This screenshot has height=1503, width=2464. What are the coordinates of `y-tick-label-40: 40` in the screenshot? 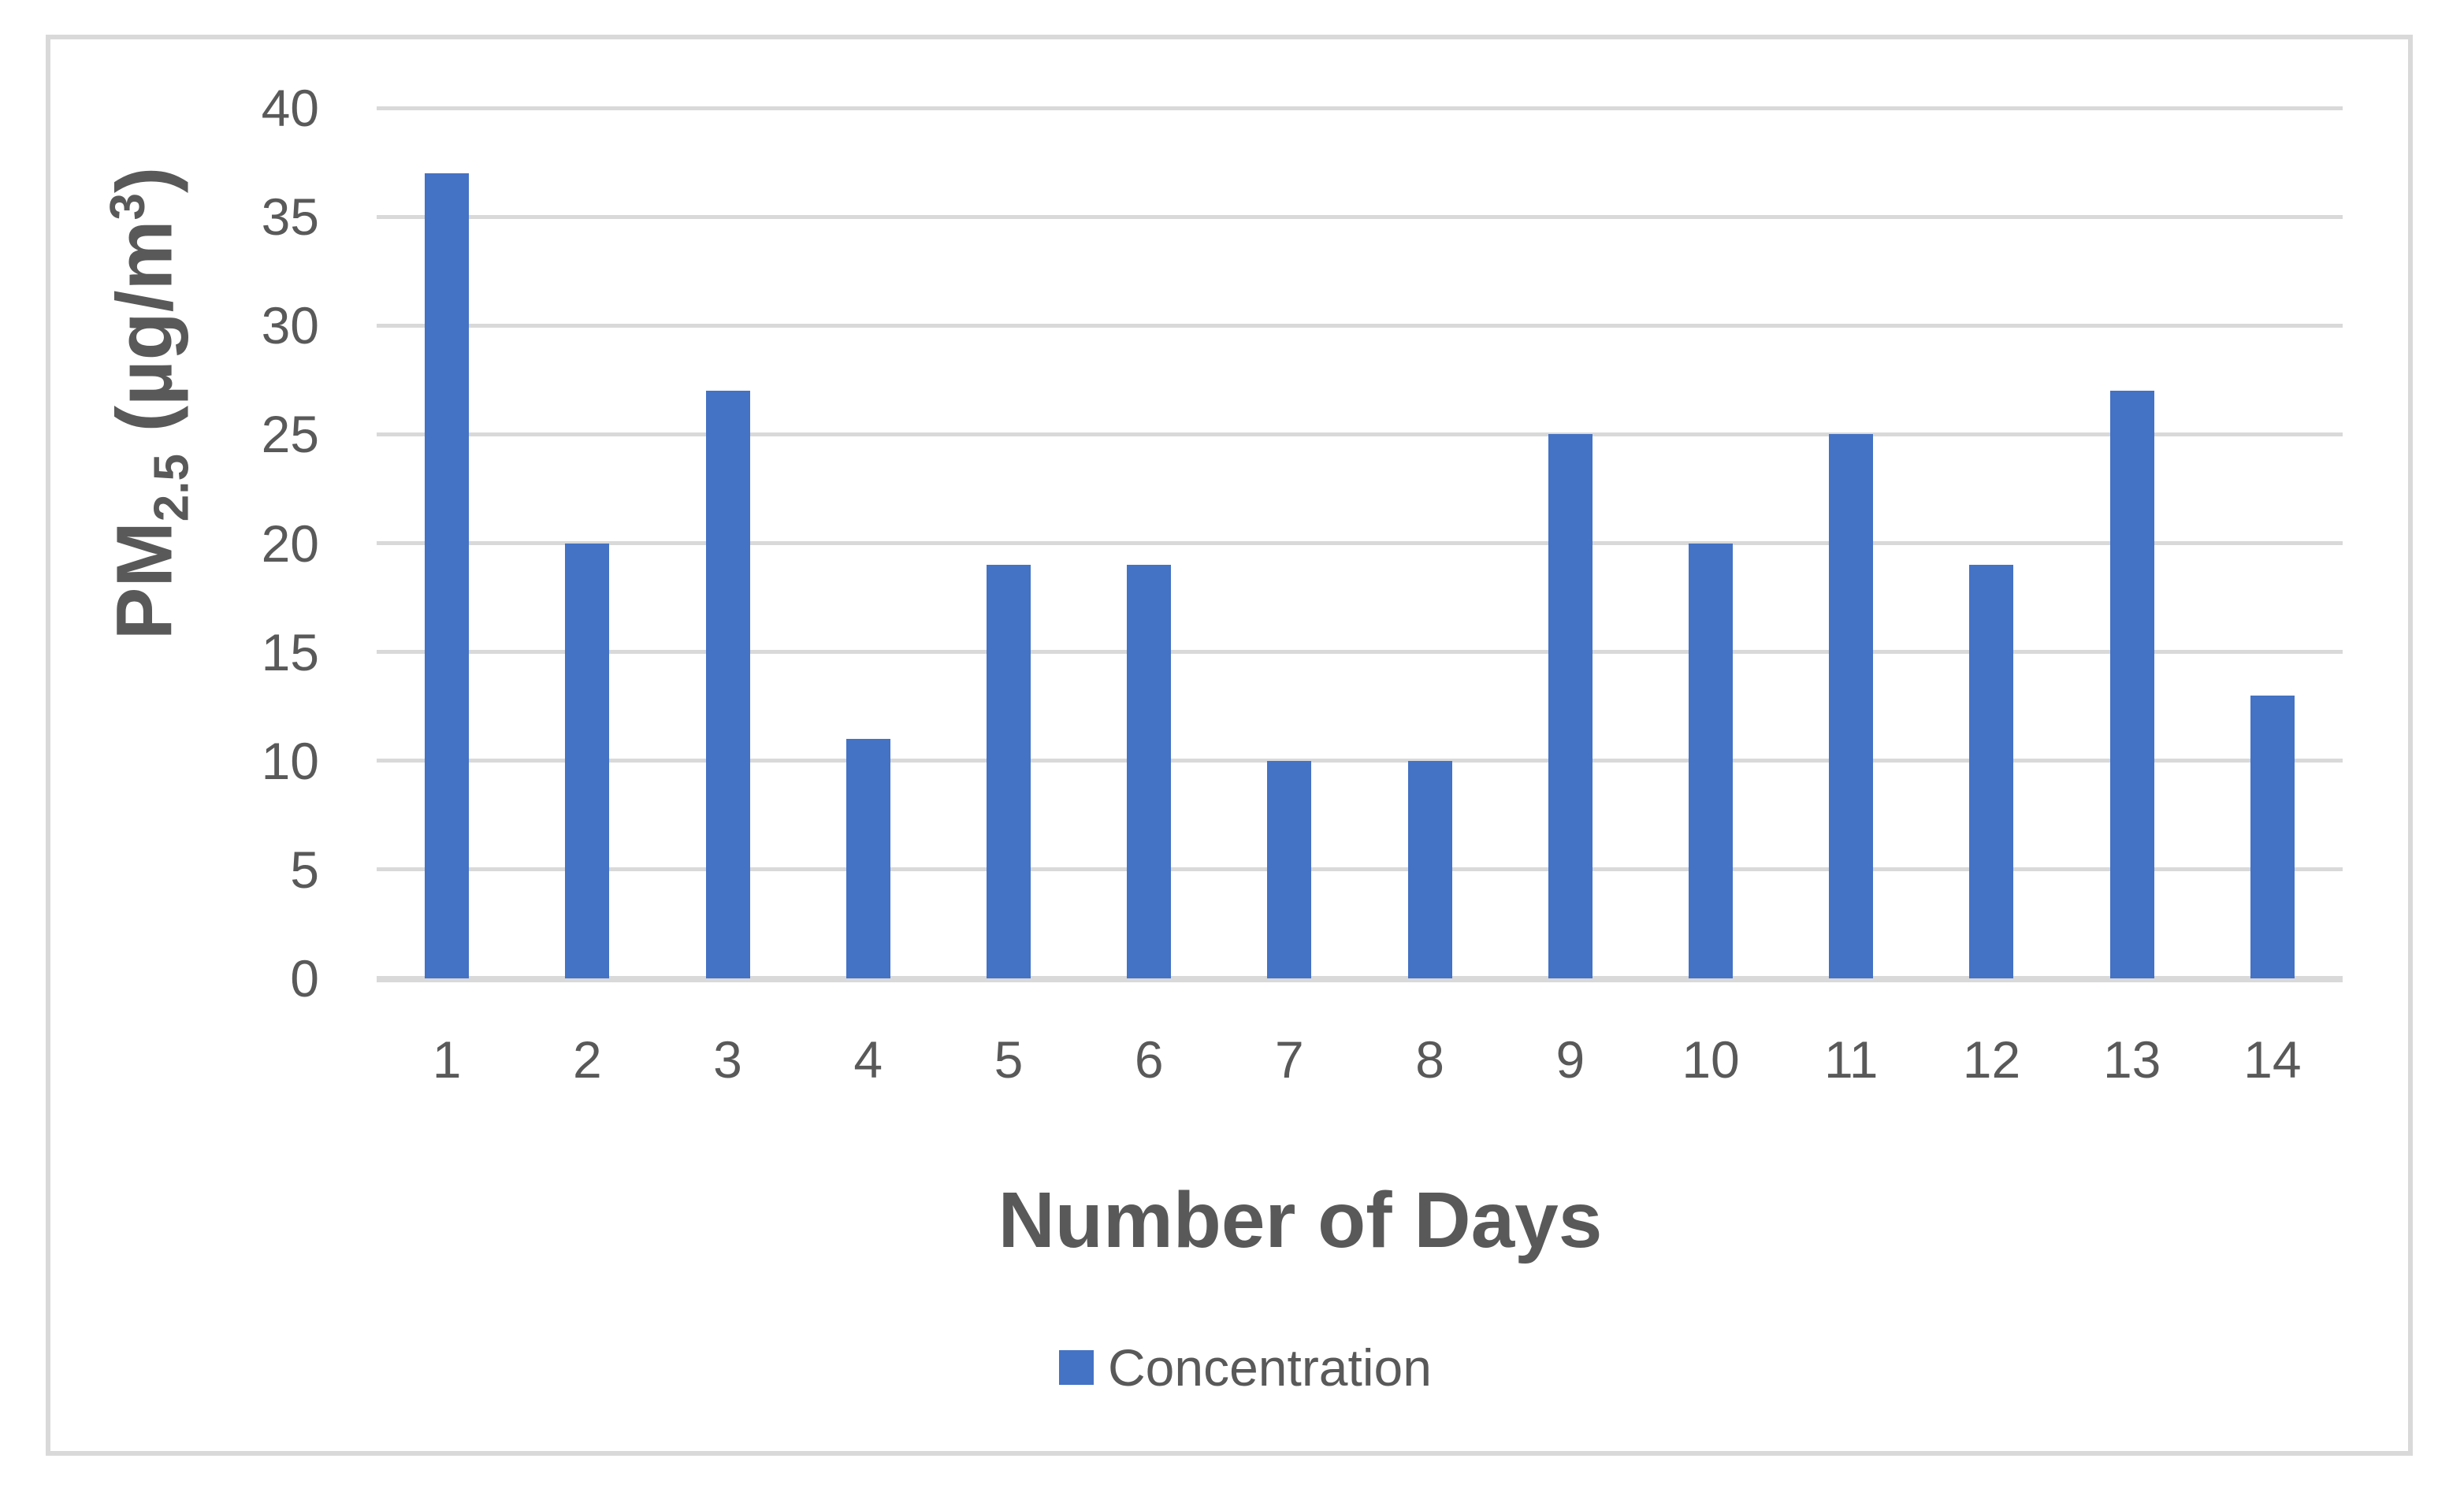 It's located at (290, 108).